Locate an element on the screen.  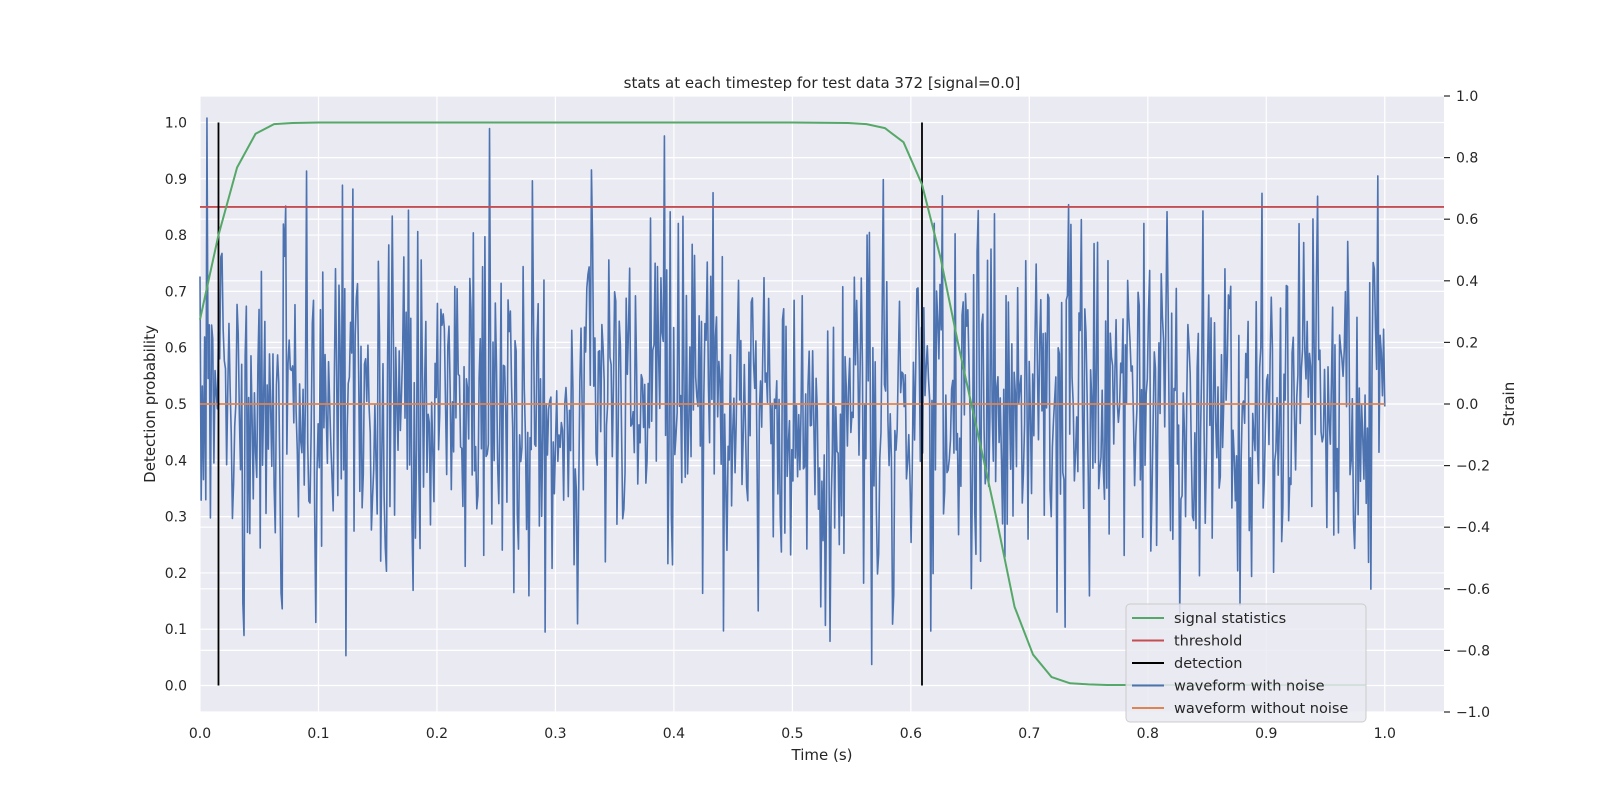
y-tick-label-left: 0.0 is located at coordinates (176, 687).